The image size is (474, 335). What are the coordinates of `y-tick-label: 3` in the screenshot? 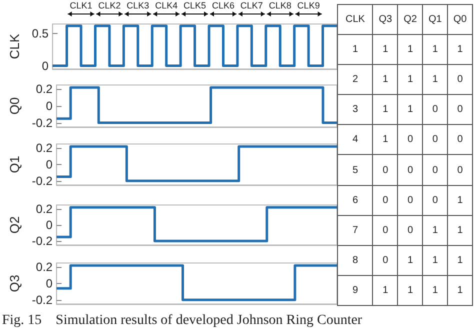 It's located at (355, 109).